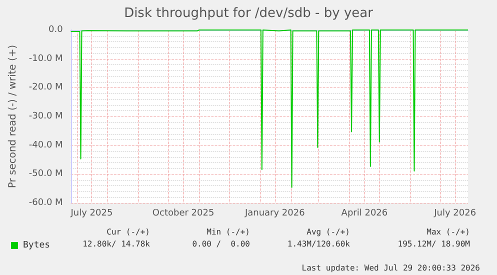 This screenshot has height=275, width=497. Describe the element at coordinates (13, 116) in the screenshot. I see `y-axis-title: Pr second read (-) / write (+)` at that location.